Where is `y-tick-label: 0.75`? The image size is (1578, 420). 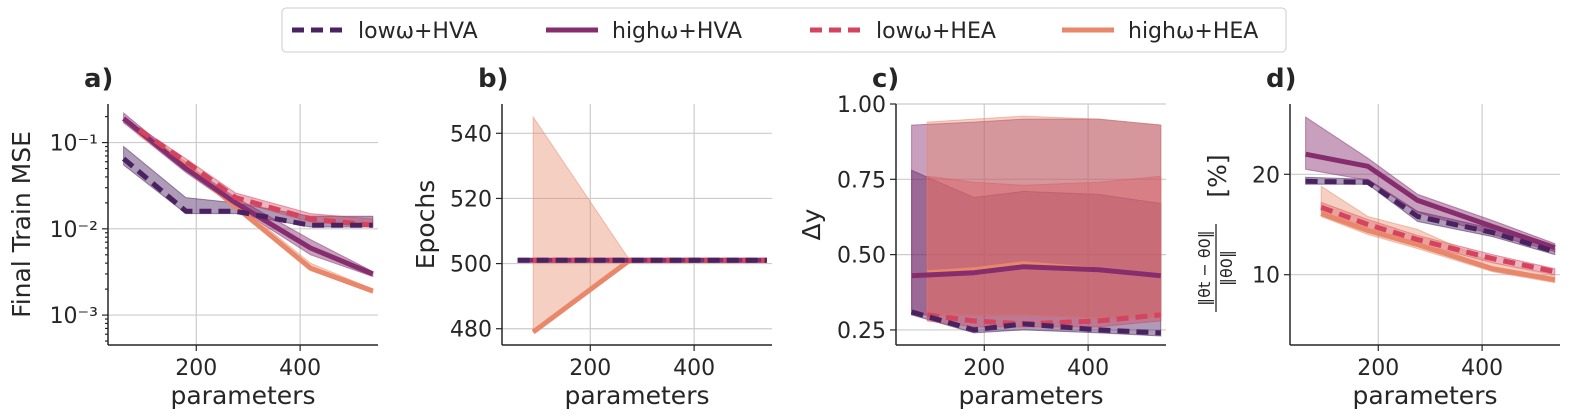 y-tick-label: 0.75 is located at coordinates (861, 180).